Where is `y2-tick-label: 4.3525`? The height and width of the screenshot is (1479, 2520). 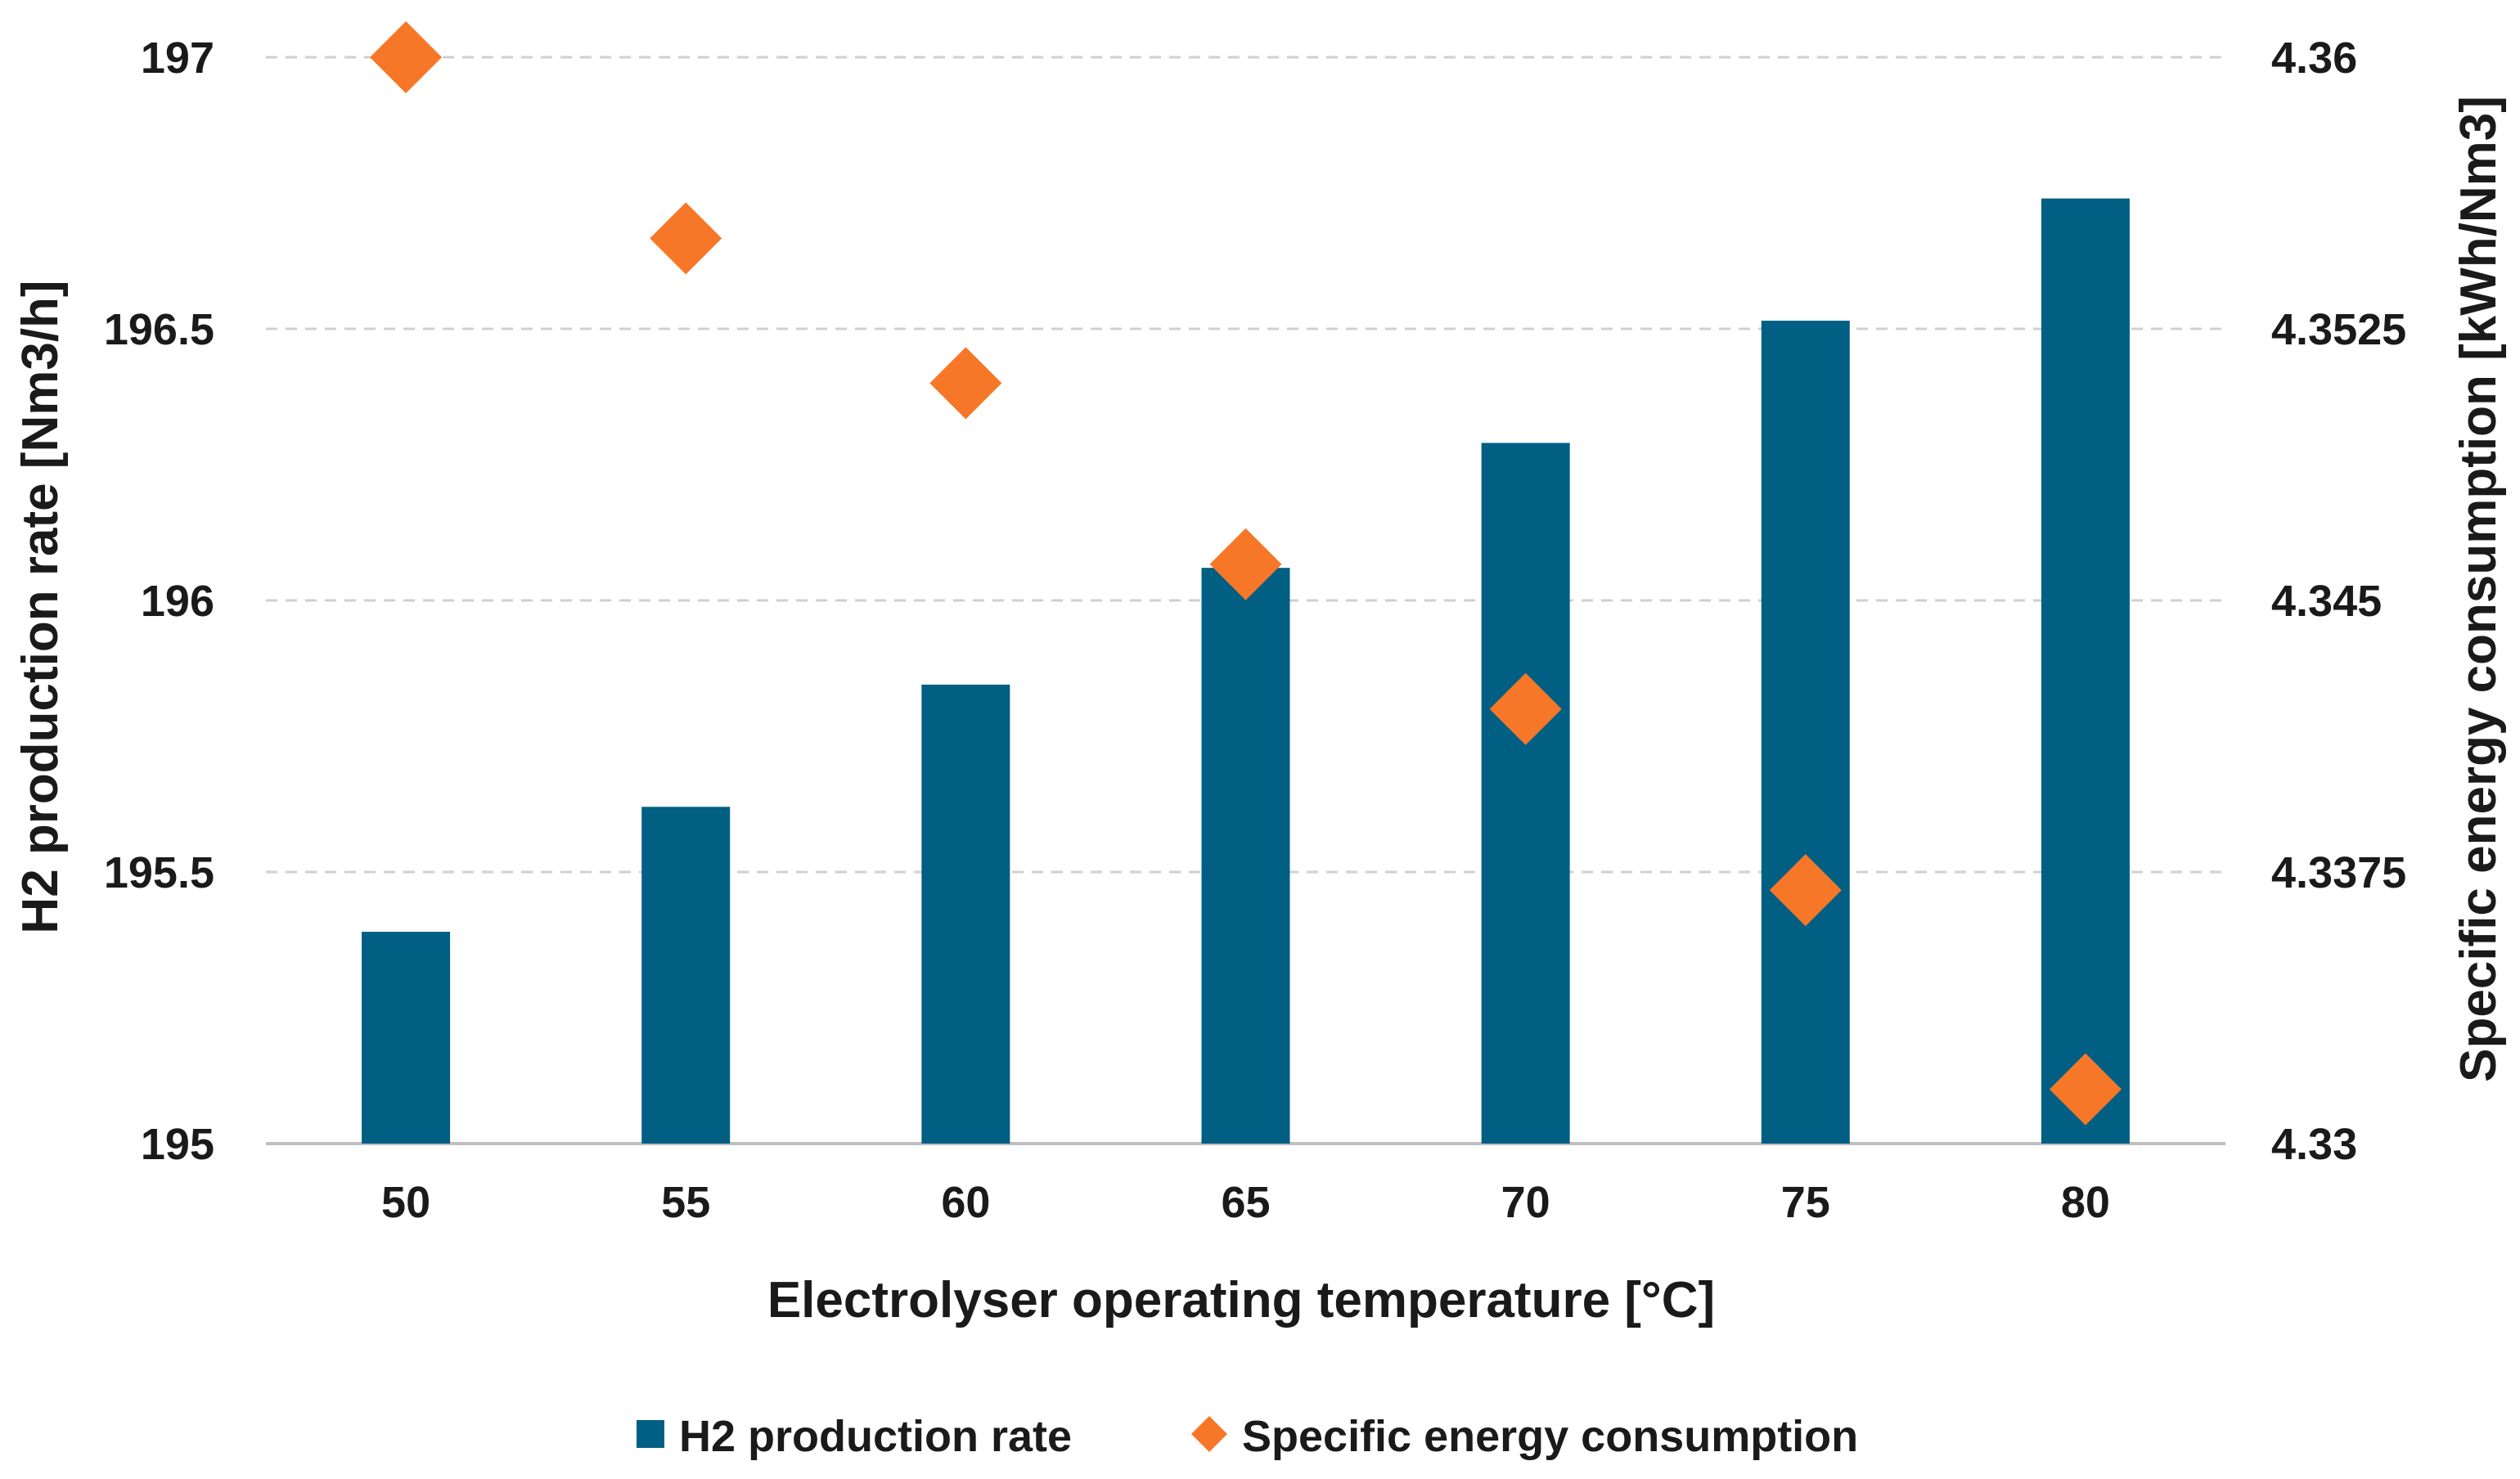
y2-tick-label: 4.3525 is located at coordinates (2339, 329).